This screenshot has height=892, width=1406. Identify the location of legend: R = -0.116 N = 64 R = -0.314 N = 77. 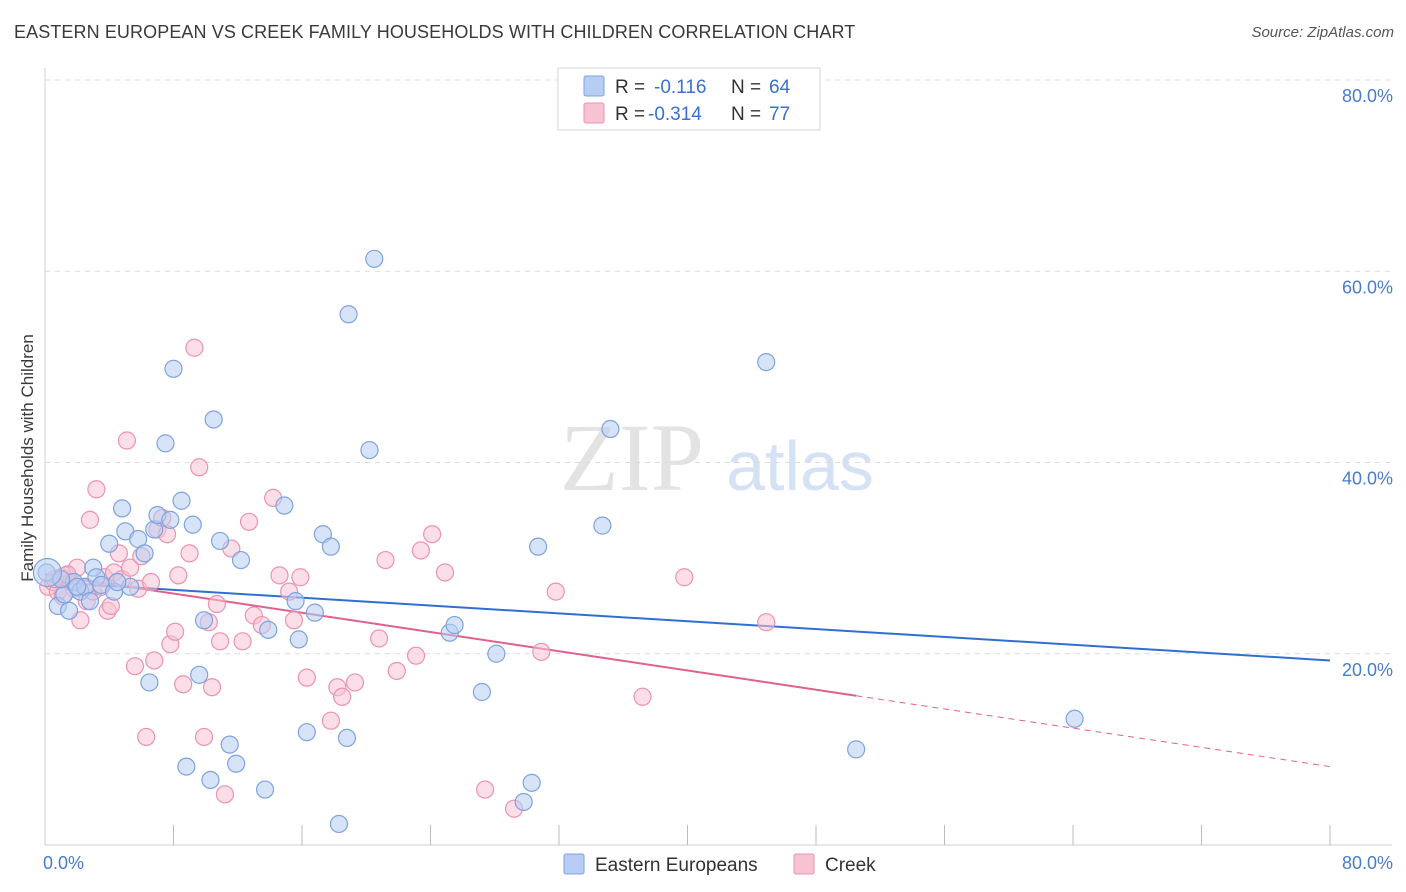
(689, 99).